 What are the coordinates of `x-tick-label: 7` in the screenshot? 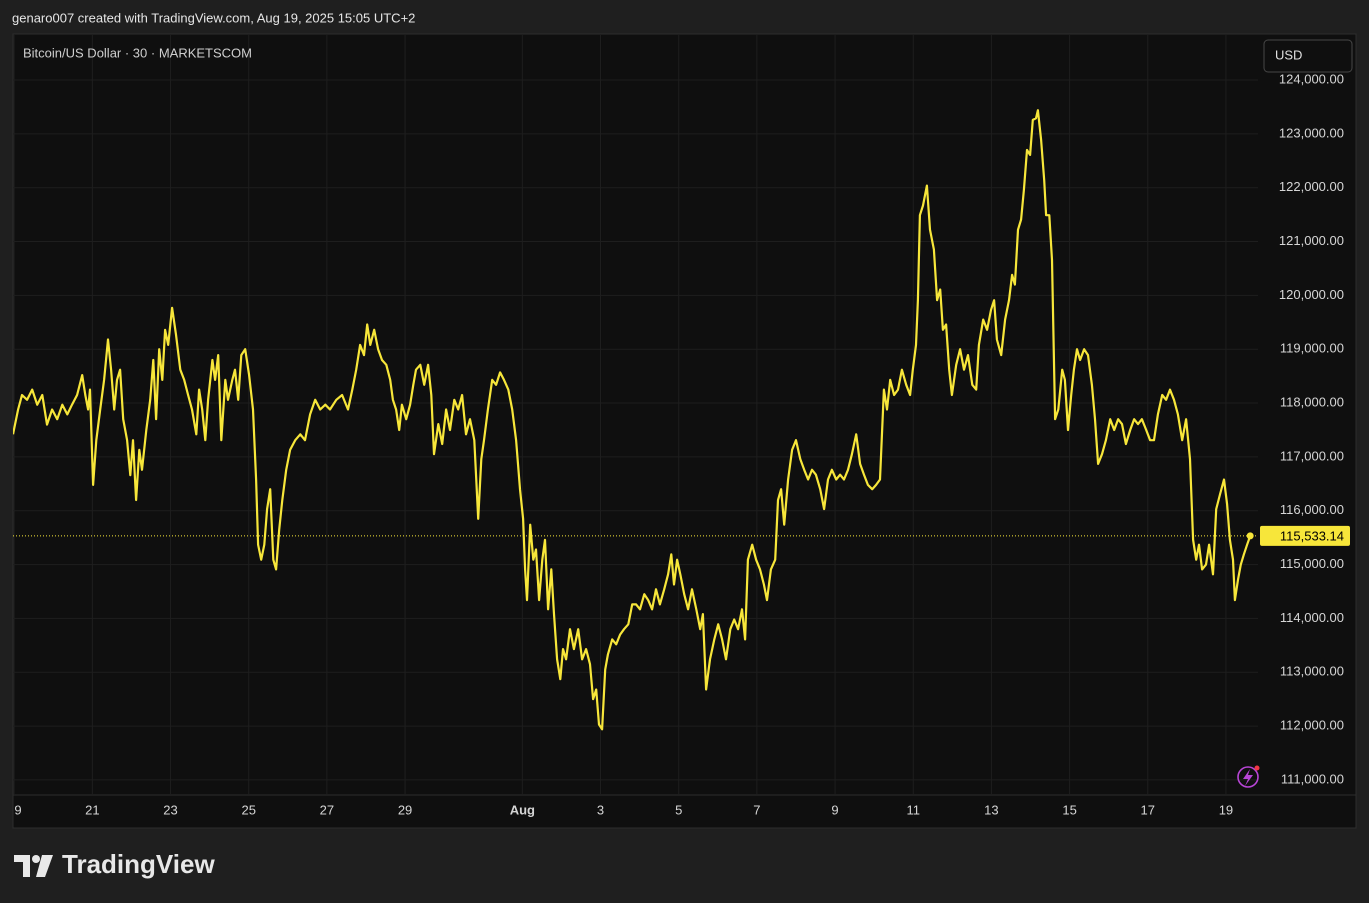 It's located at (756, 809).